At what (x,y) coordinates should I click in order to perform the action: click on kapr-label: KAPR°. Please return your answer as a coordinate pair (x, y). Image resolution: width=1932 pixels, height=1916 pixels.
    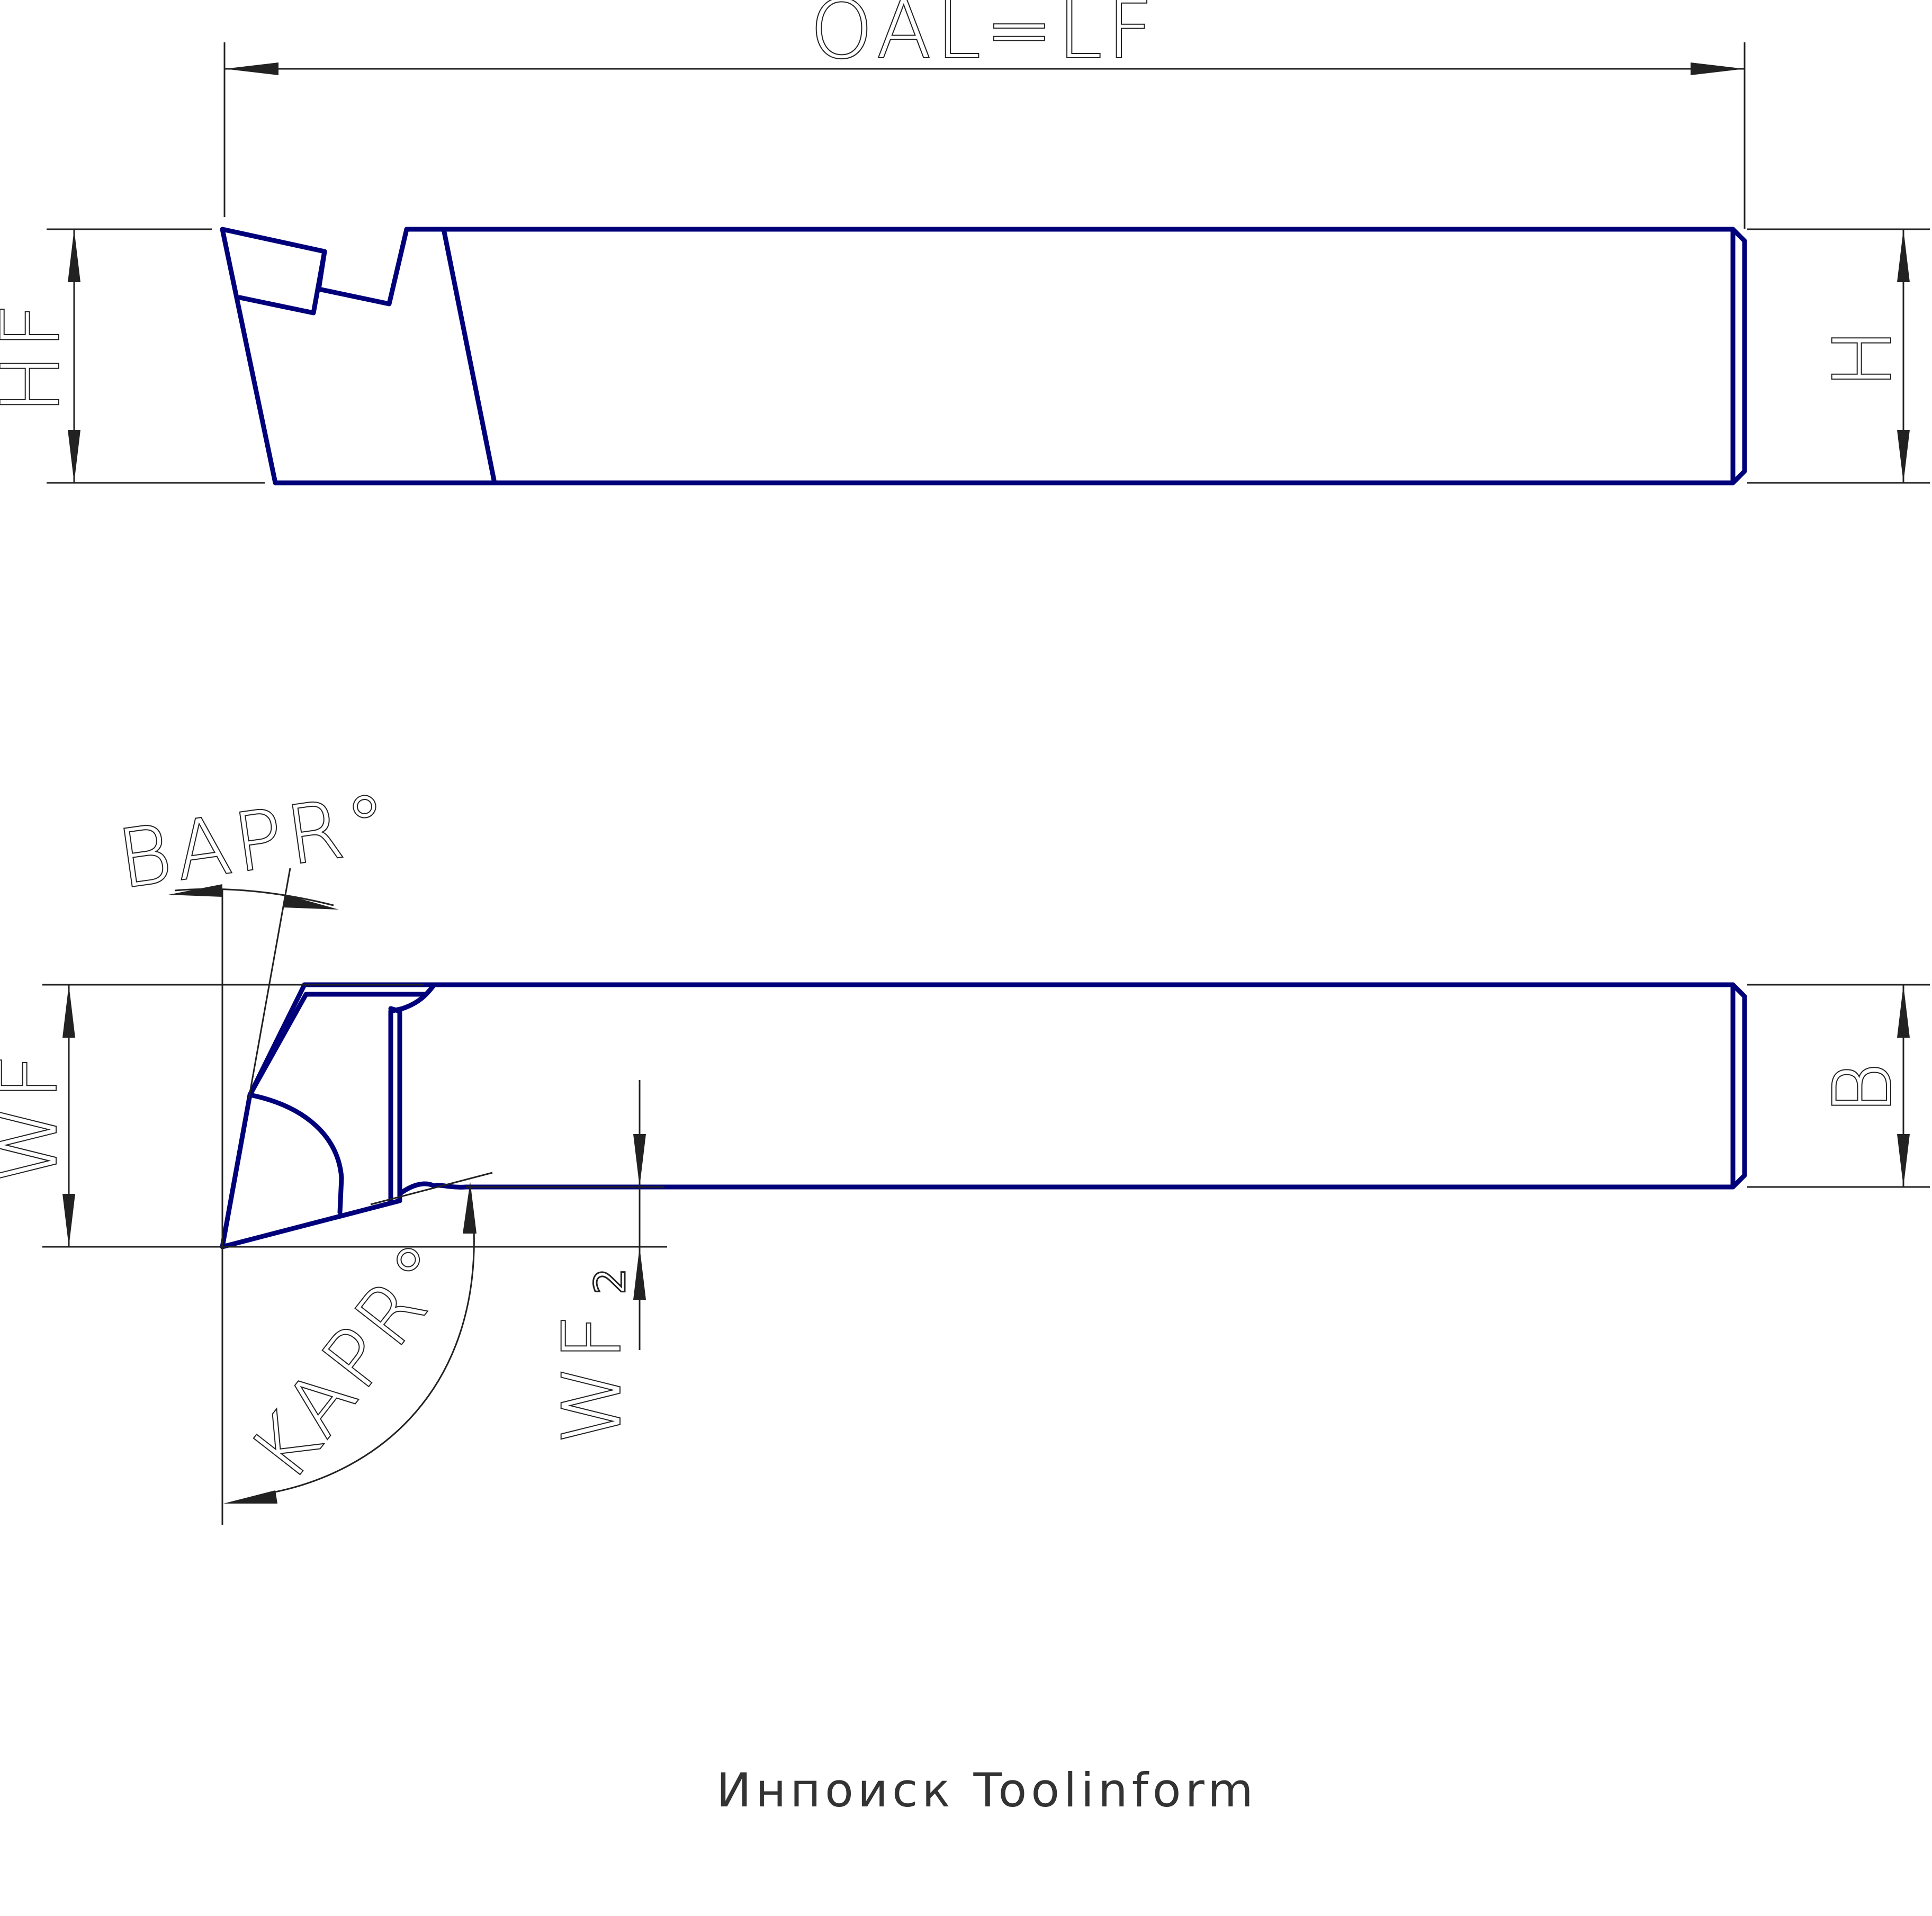
    Looking at the image, I should click on (355, 1360).